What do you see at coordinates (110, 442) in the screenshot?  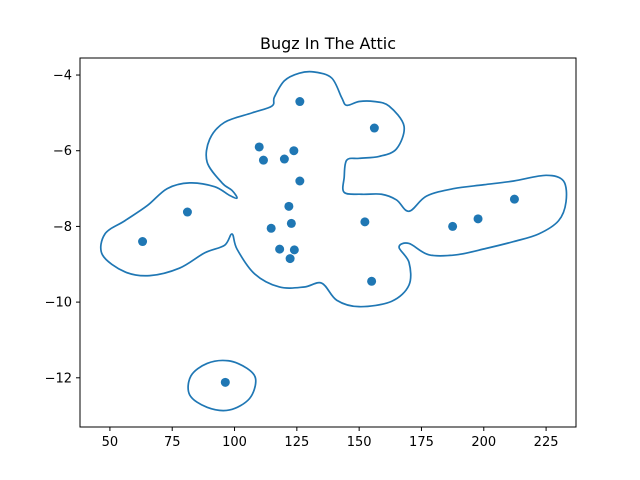 I see `x-tick-label-50: 50` at bounding box center [110, 442].